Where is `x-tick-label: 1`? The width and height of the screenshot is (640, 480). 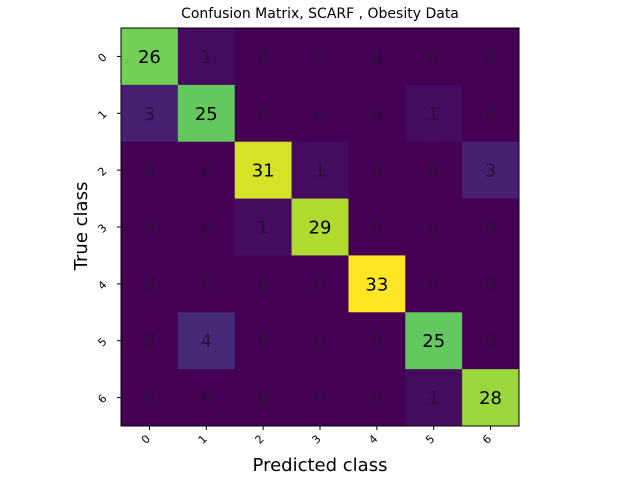
x-tick-label: 1 is located at coordinates (203, 439).